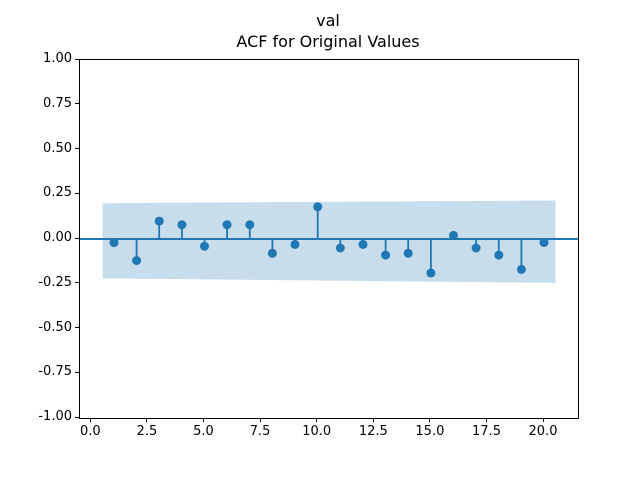  Describe the element at coordinates (328, 20) in the screenshot. I see `chart-title-line1: val` at that location.